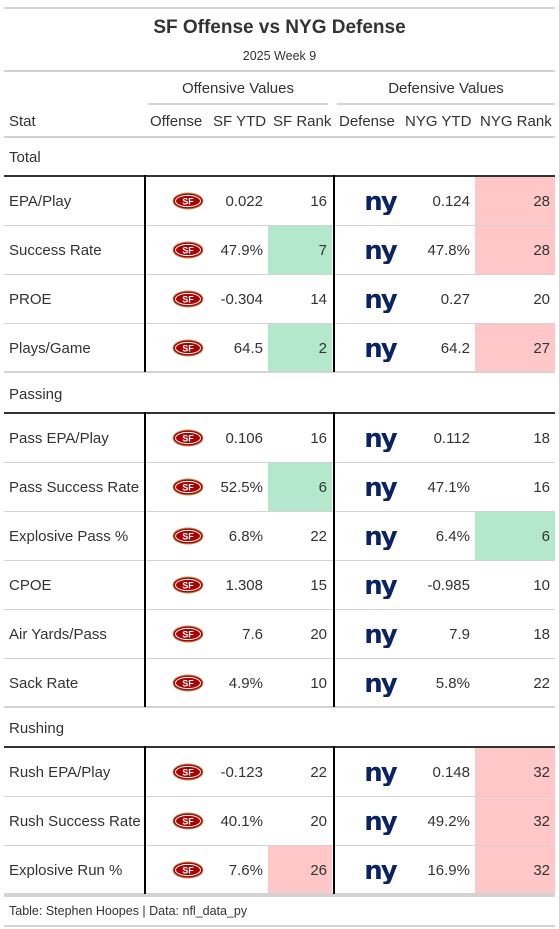 The image size is (559, 929). Describe the element at coordinates (244, 438) in the screenshot. I see `sf-ytd-value: 0.106` at that location.